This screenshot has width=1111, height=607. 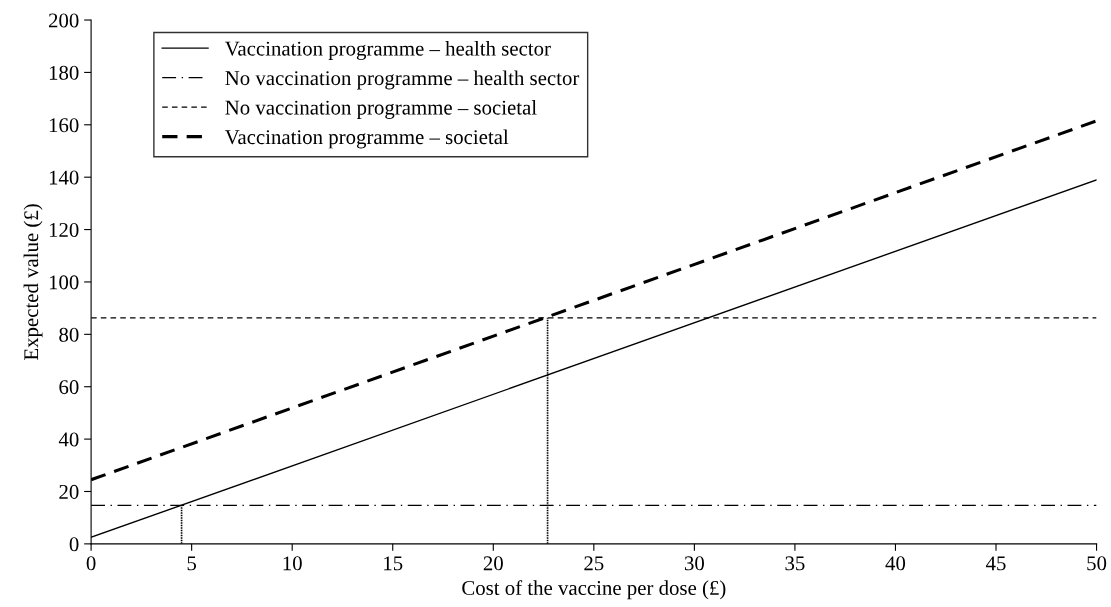 I want to click on x-tick-label: 20, so click(x=493, y=563).